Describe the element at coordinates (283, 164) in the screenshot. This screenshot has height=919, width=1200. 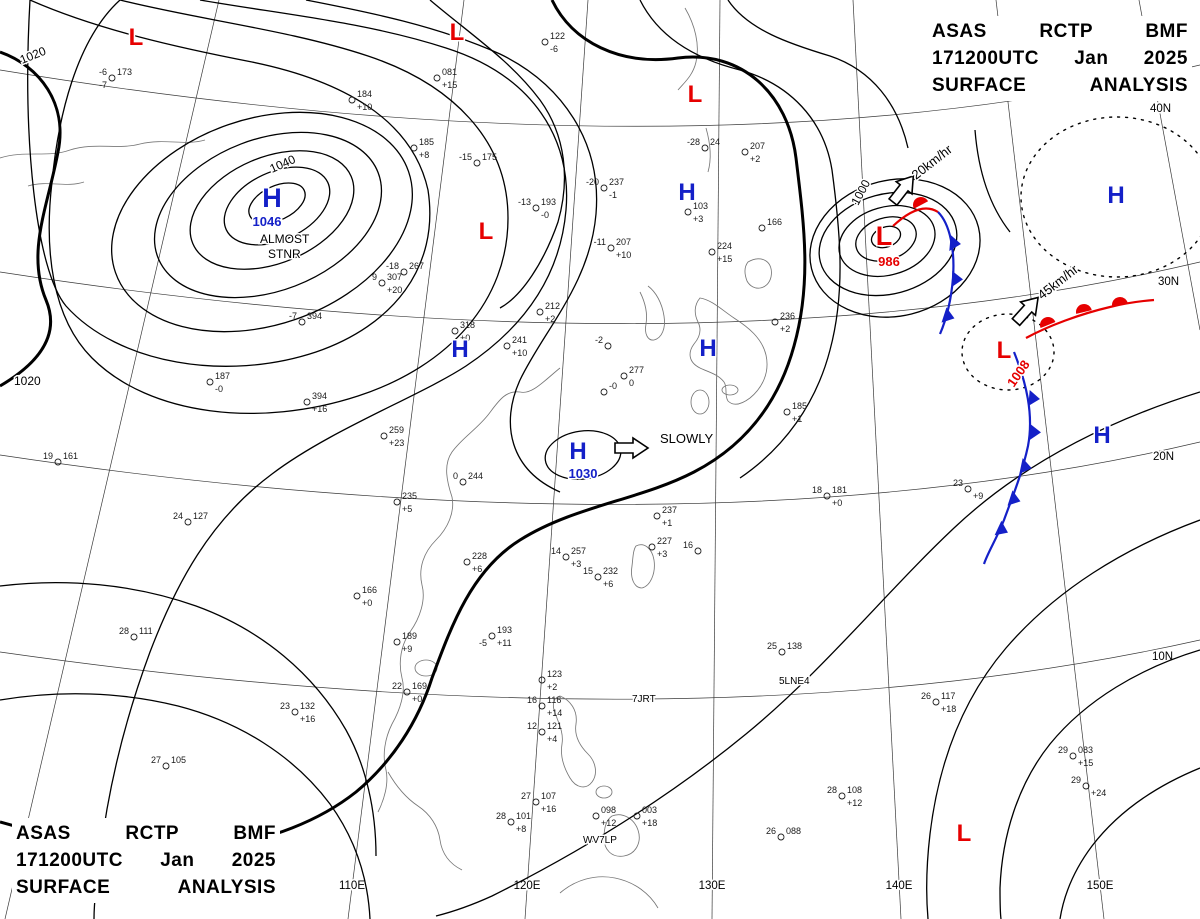
I see `map-annotation: 1040` at that location.